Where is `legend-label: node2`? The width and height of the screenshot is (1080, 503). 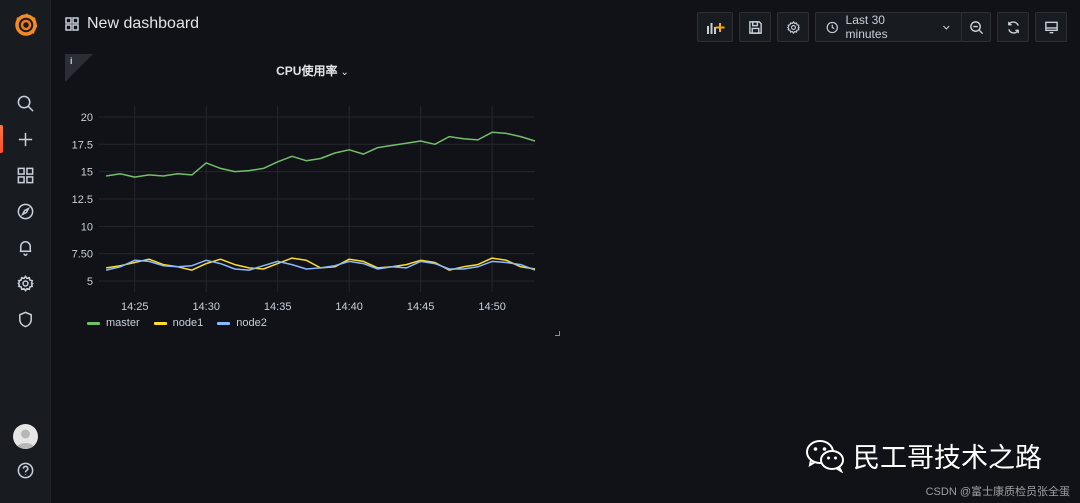
legend-label: node2 is located at coordinates (251, 323).